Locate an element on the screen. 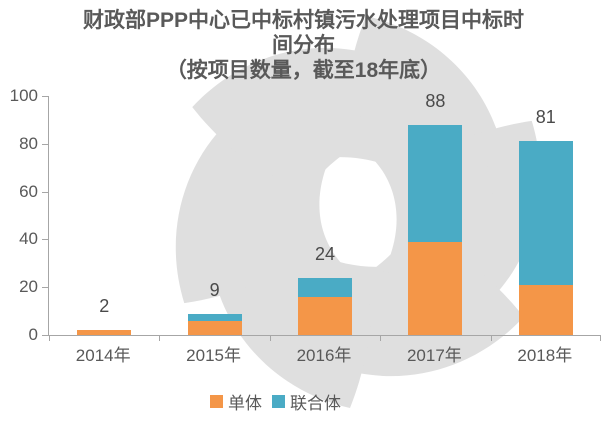 The height and width of the screenshot is (432, 607). chart-subtitle: （按项目数量，截至18年底） is located at coordinates (303, 70).